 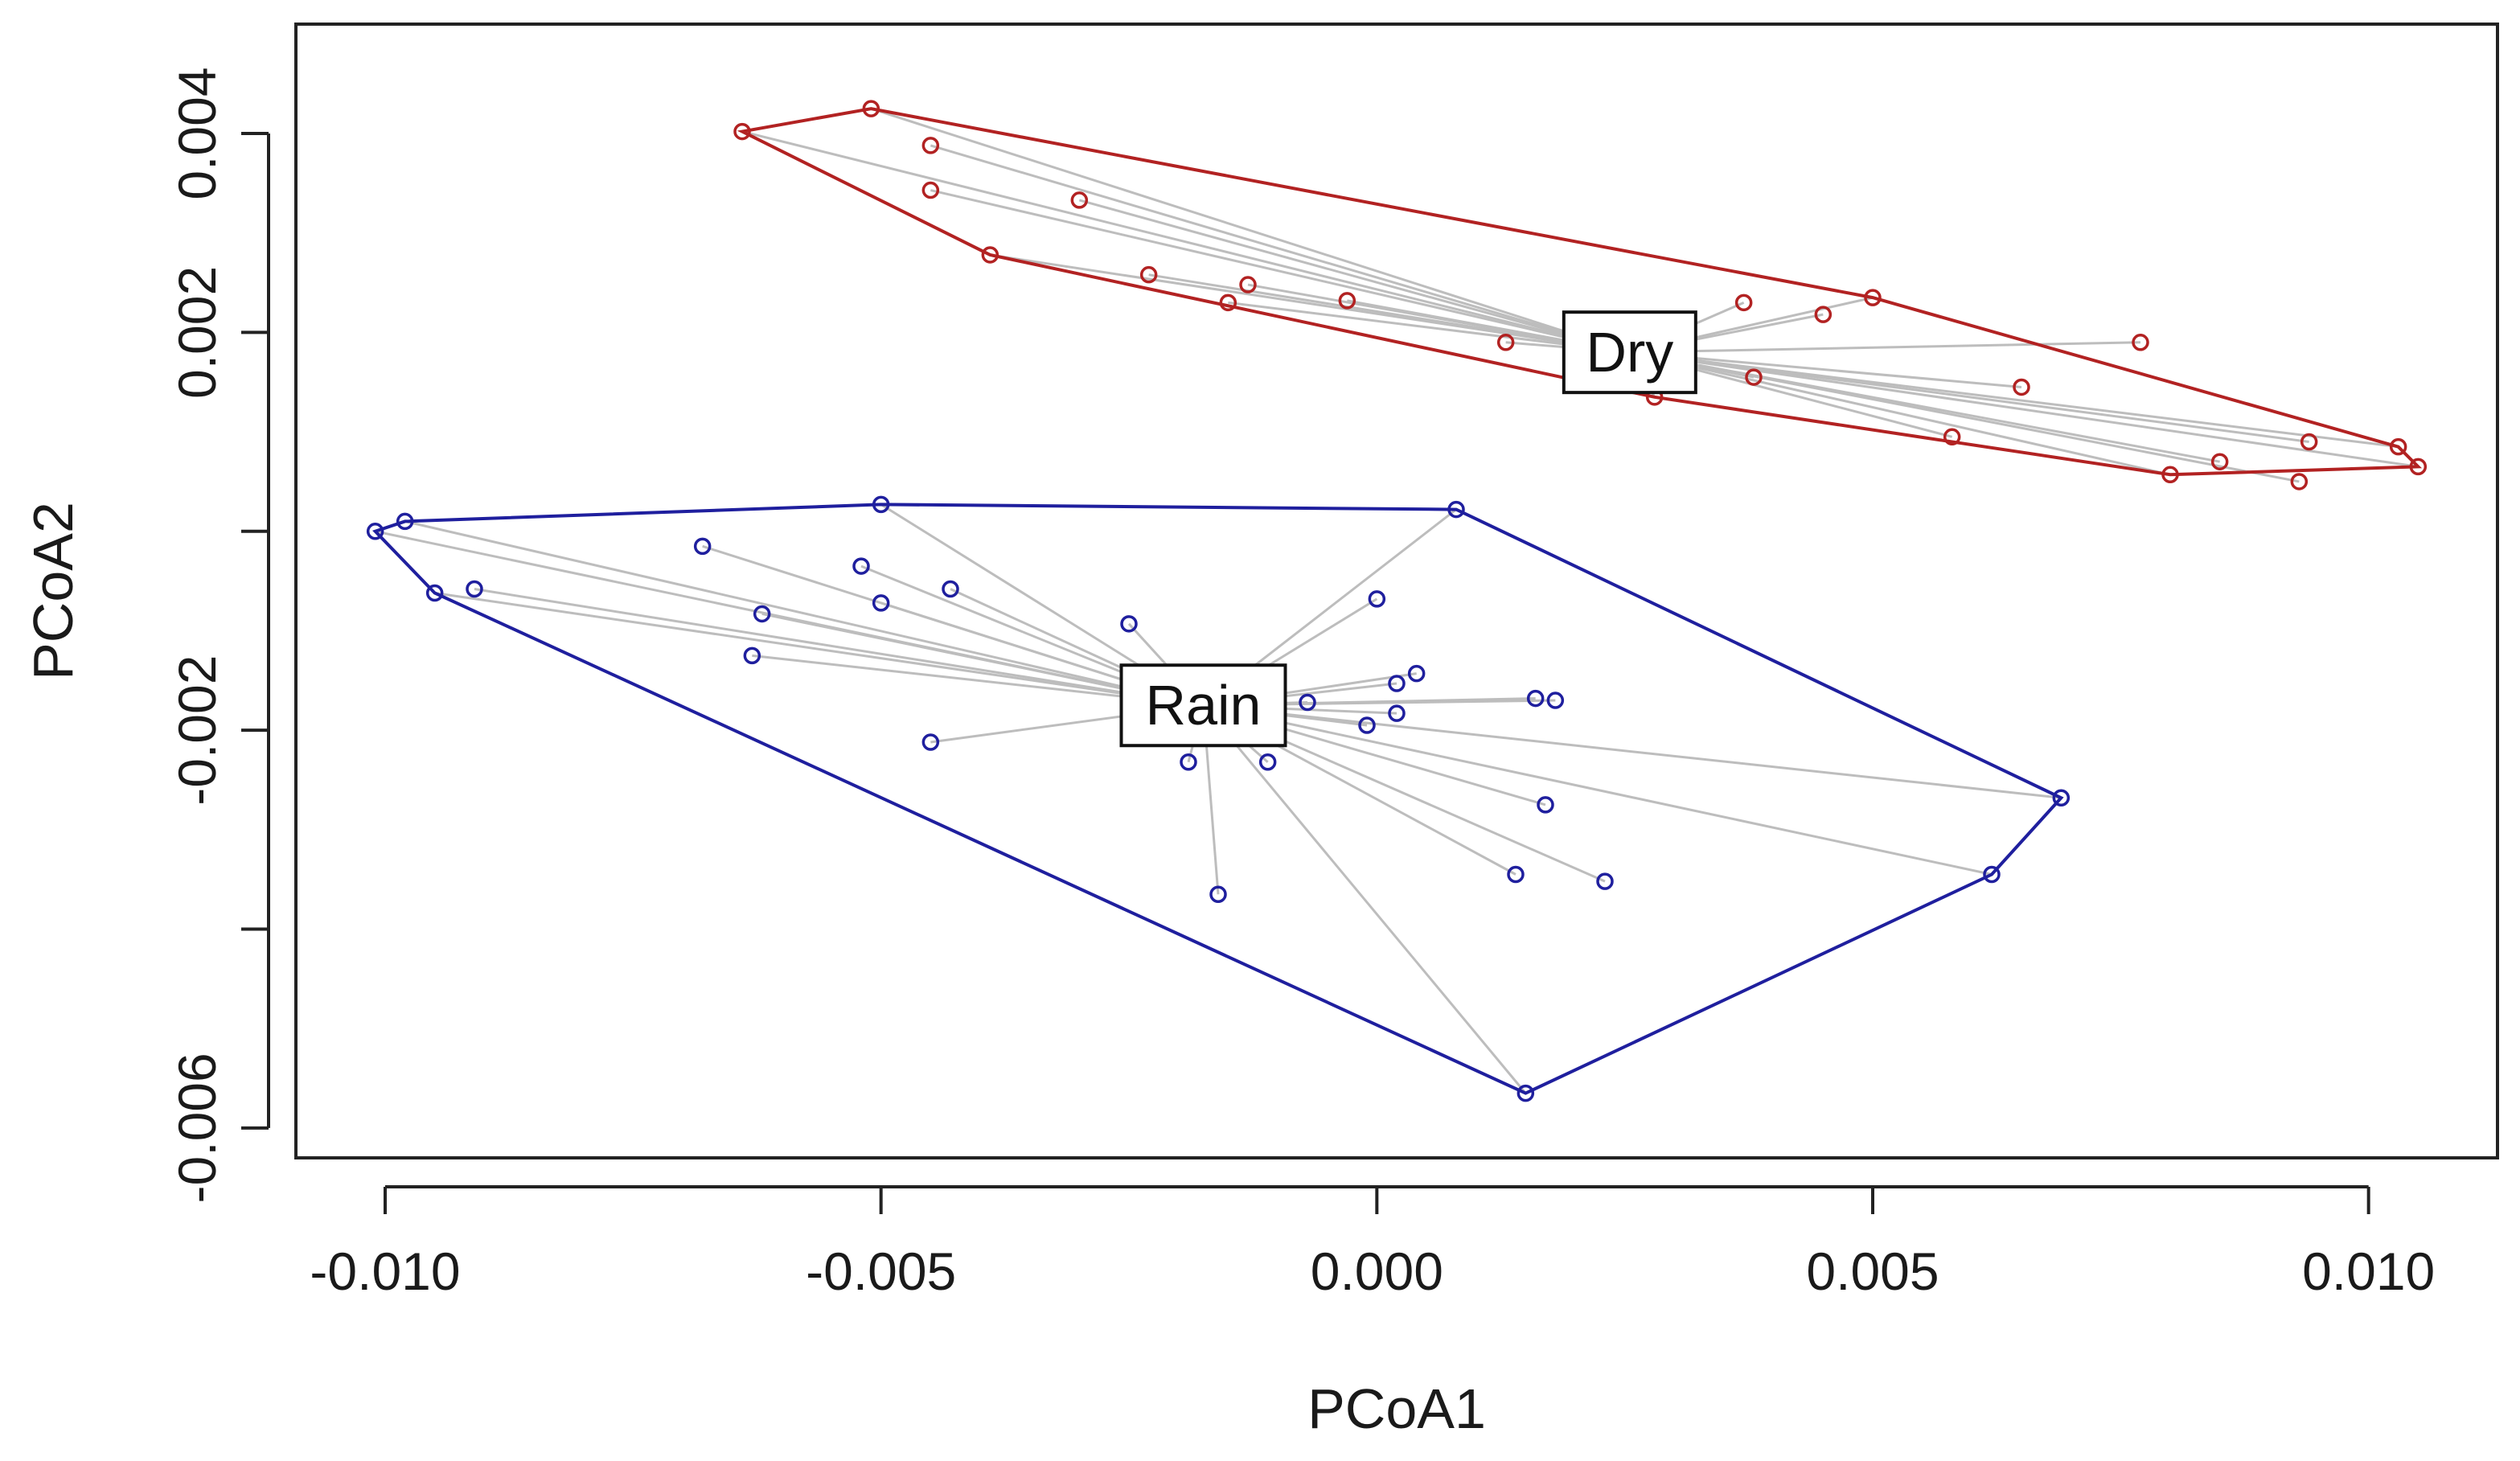 I want to click on x-axis-title: PCoA1, so click(x=1396, y=1408).